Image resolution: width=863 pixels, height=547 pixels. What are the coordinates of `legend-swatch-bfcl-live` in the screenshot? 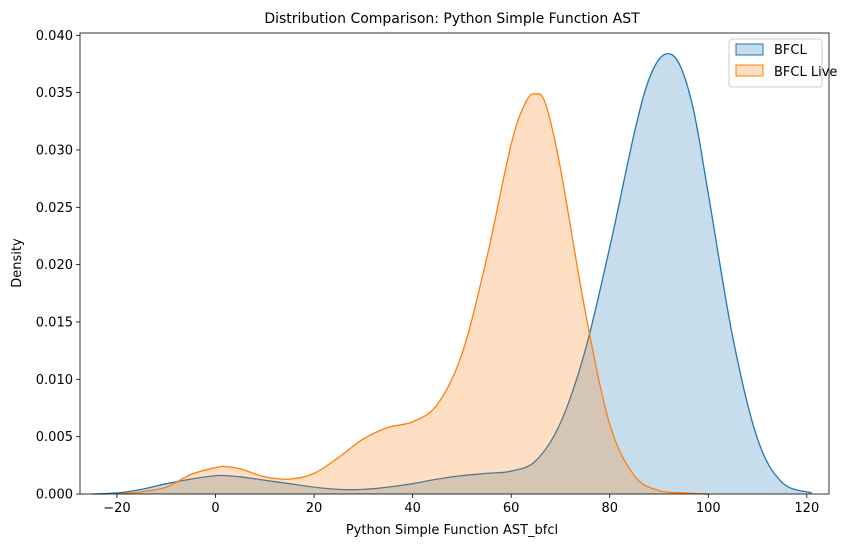 It's located at (749, 70).